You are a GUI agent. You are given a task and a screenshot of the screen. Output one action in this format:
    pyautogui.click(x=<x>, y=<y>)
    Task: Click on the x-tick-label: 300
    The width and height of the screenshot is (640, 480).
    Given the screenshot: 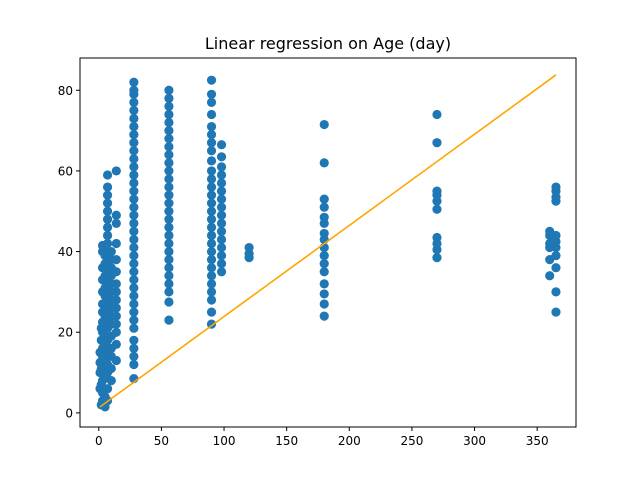 What is the action you would take?
    pyautogui.click(x=474, y=441)
    